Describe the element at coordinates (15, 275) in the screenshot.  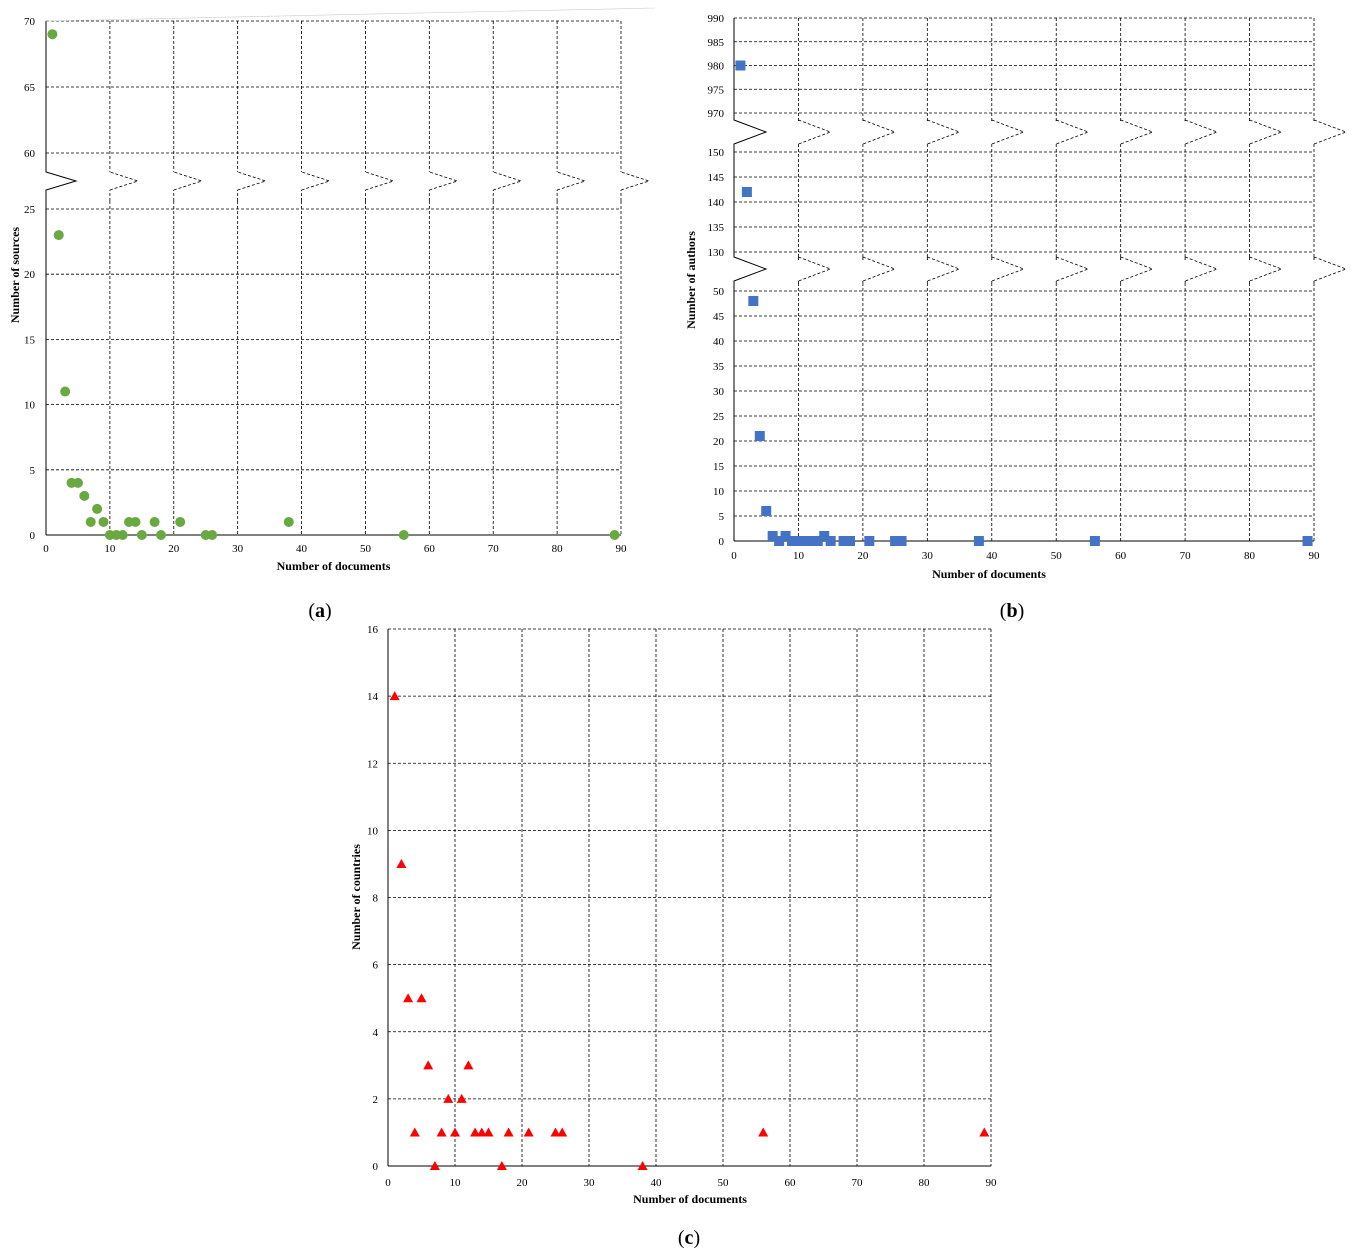
I see `y-axis-title: Number of sources` at that location.